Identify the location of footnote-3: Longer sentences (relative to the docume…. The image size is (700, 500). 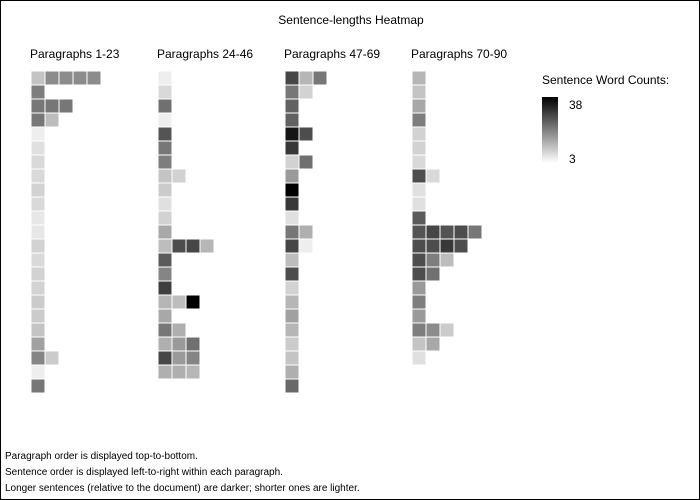
(182, 488).